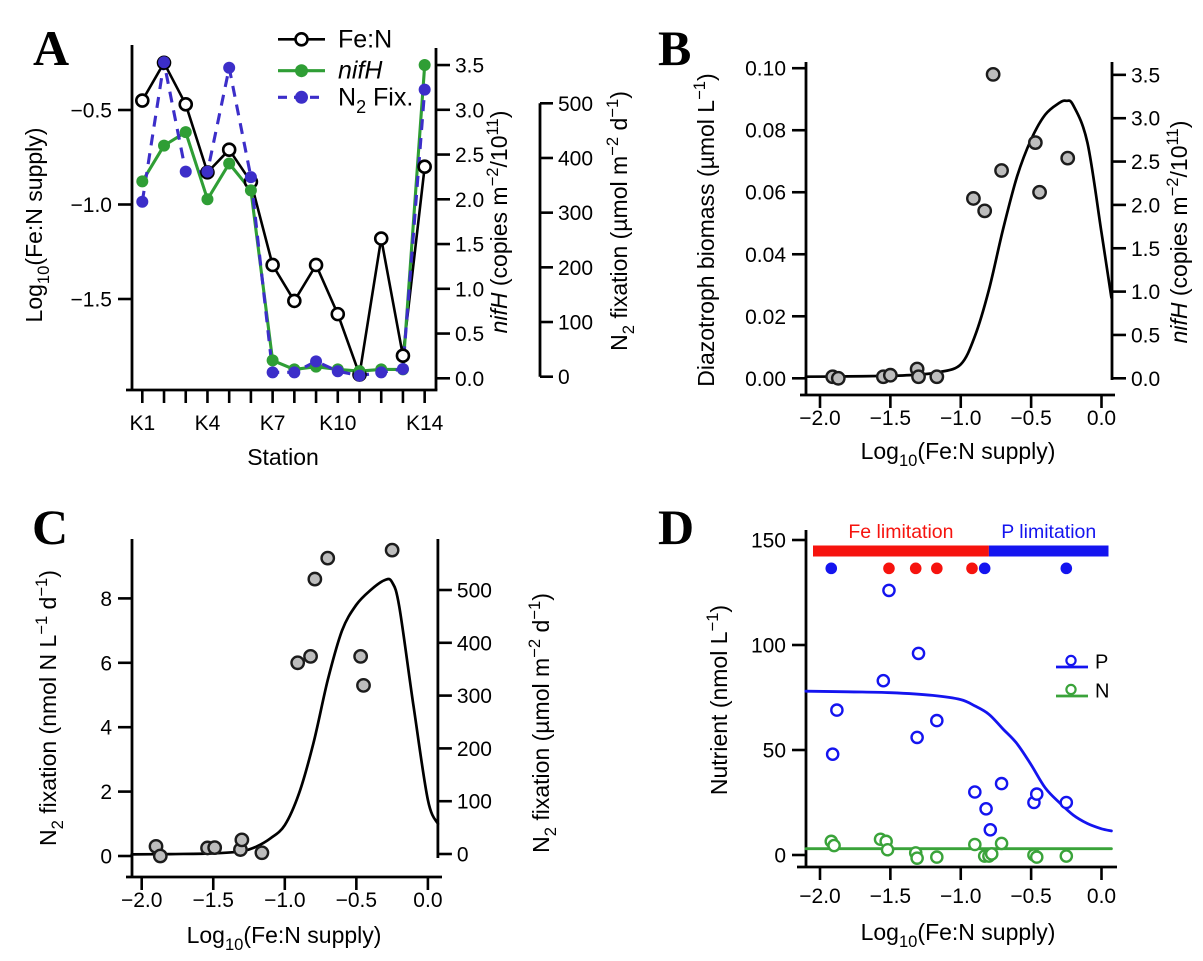 This screenshot has width=1203, height=961. Describe the element at coordinates (1145, 379) in the screenshot. I see `right-tick-label: 0.0` at that location.